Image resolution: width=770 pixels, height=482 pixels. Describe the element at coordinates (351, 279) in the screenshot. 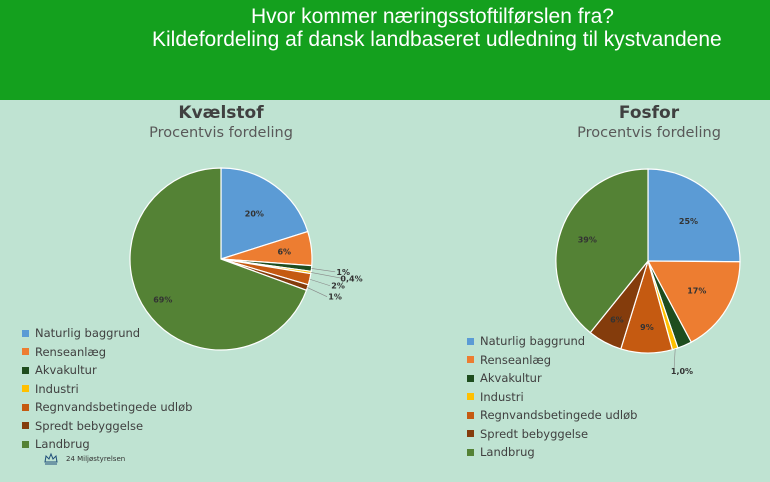

I see `data-label-3: 0,4%` at that location.